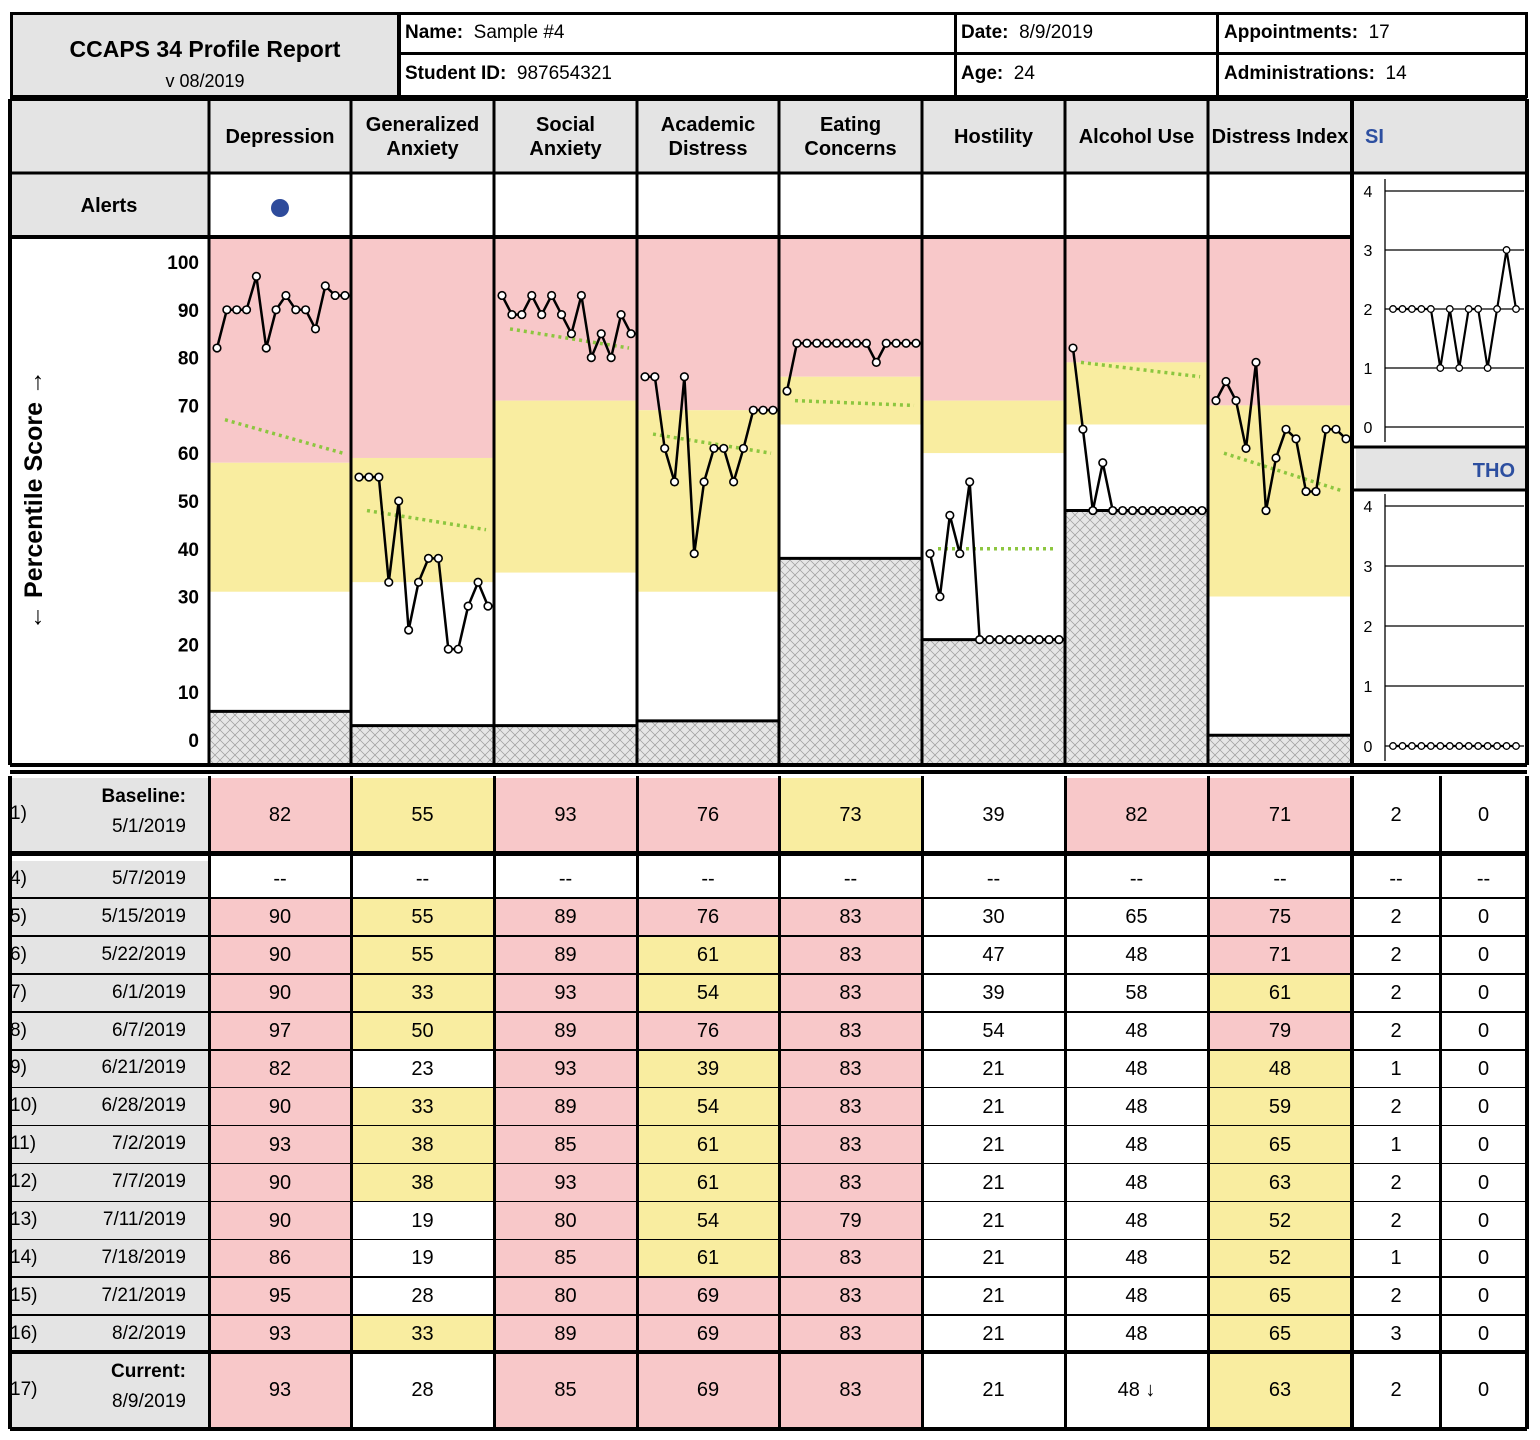 This screenshot has height=1440, width=1540. Describe the element at coordinates (955, 55) in the screenshot. I see `header-divider-v1` at that location.